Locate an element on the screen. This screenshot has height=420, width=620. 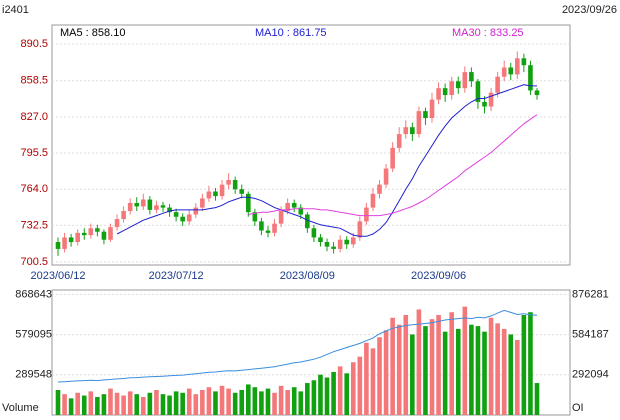
x-tick-label: 2023/06/12 is located at coordinates (57, 276).